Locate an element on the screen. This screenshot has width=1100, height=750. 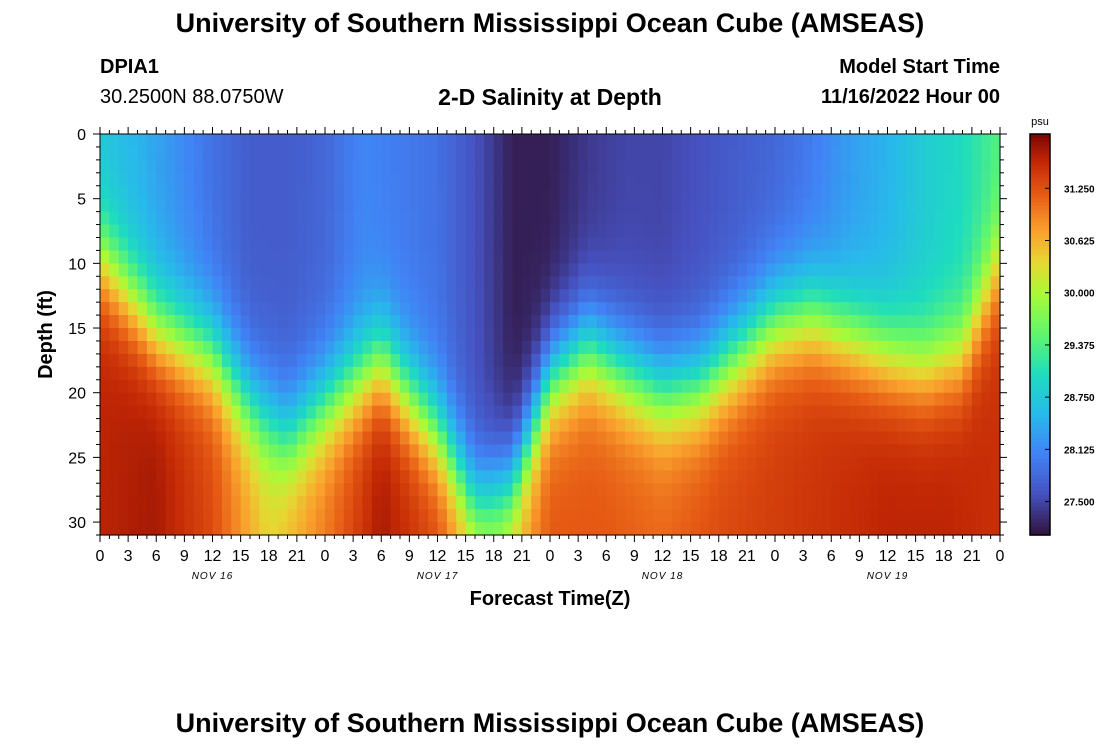
colorbar-segment is located at coordinates (1040, 493).